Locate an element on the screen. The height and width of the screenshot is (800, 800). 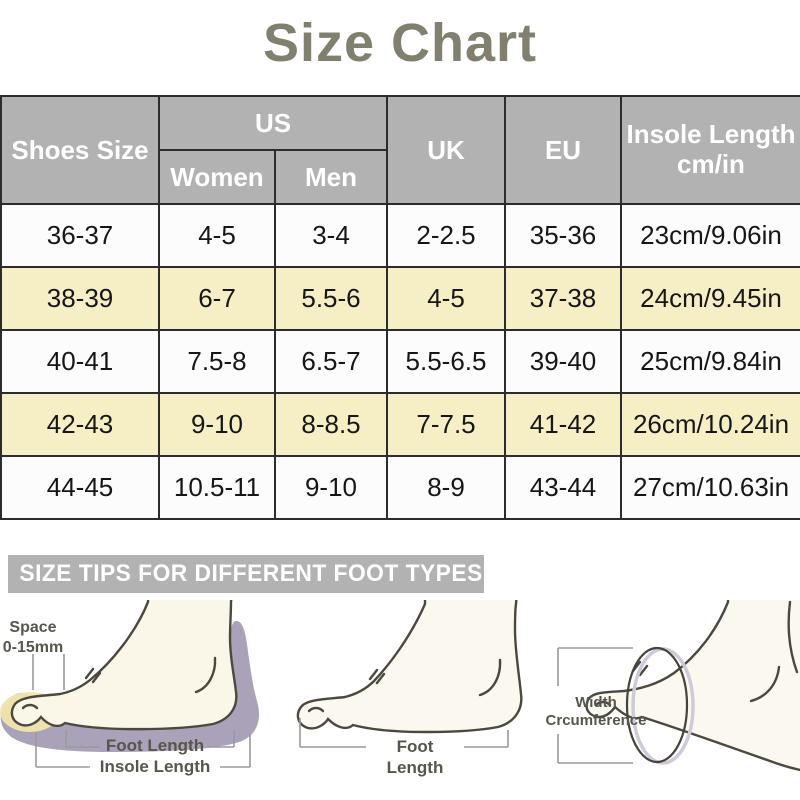
table-cell: 8-8.5 is located at coordinates (331, 424).